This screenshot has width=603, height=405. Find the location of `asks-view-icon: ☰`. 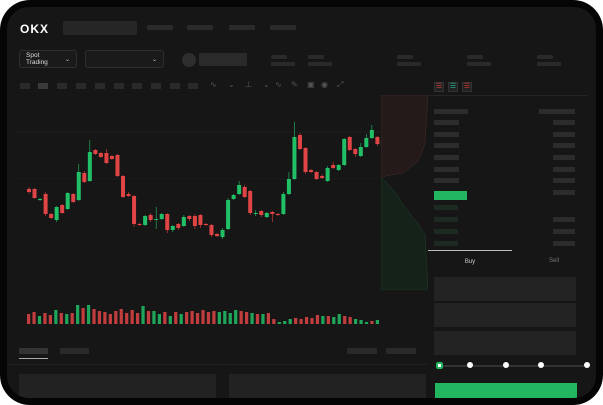

asks-view-icon: ☰ is located at coordinates (467, 87).